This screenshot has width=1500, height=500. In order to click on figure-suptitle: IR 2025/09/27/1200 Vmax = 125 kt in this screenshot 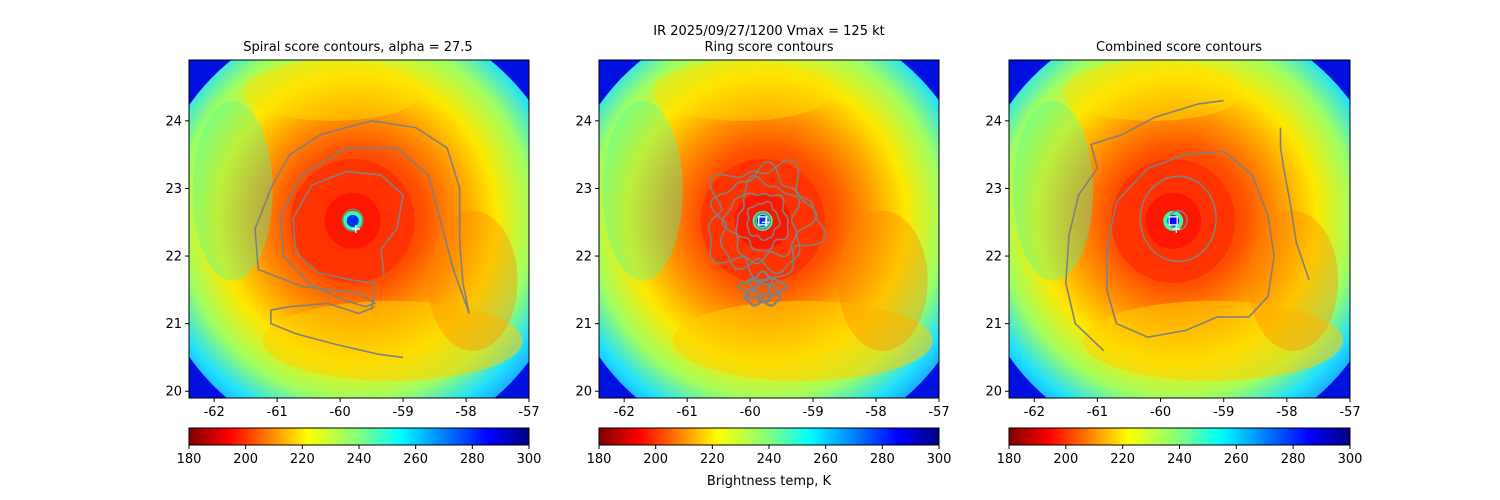, I will do `click(768, 31)`.